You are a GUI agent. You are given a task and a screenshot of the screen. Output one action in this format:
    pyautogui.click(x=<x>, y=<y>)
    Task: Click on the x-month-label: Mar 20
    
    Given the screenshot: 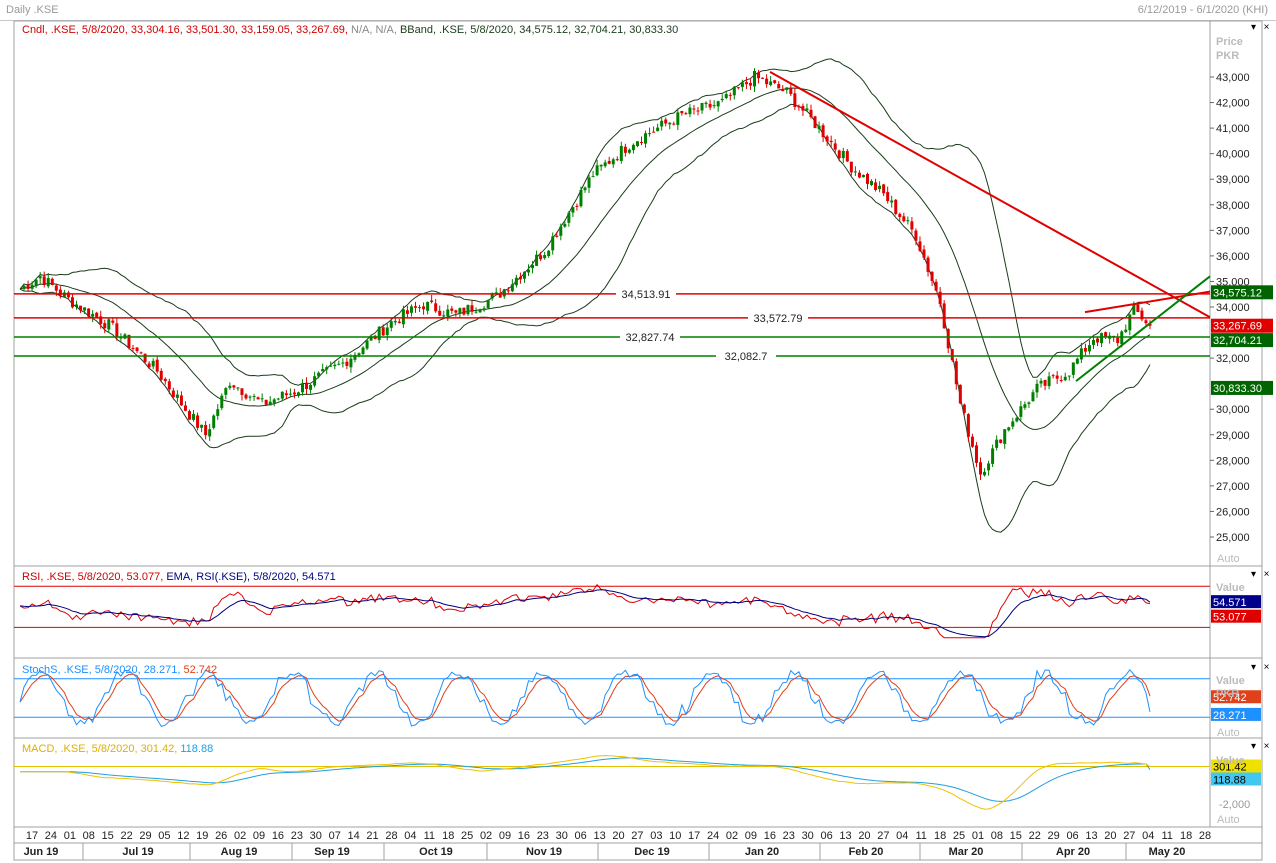 What is the action you would take?
    pyautogui.click(x=966, y=852)
    